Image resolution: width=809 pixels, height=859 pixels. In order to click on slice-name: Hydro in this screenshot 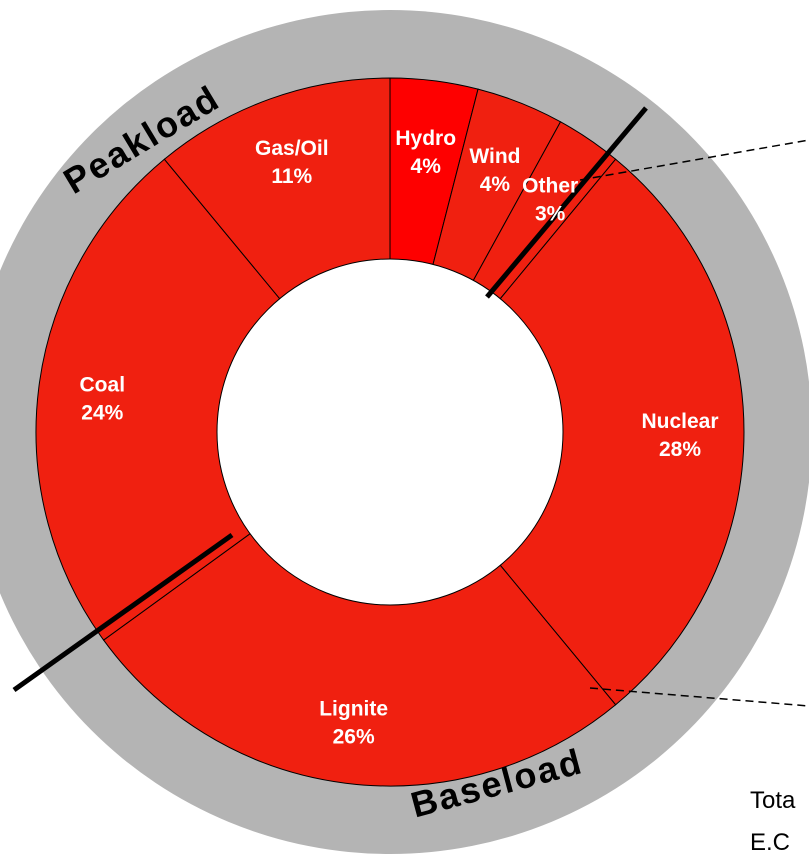, I will do `click(425, 138)`.